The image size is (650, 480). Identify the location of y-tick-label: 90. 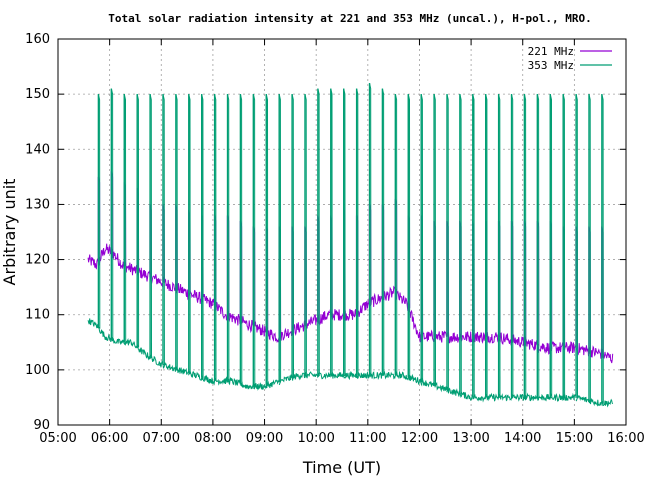
(41, 425).